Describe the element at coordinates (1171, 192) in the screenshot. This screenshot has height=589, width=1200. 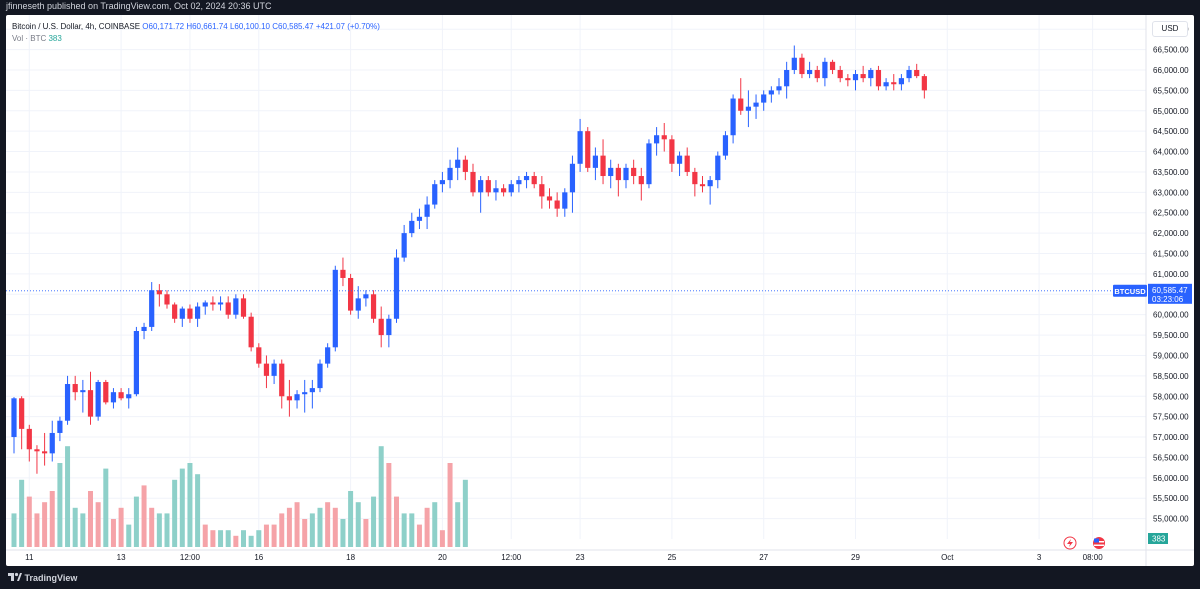
I see `y-tick-label: 63,000.00` at that location.